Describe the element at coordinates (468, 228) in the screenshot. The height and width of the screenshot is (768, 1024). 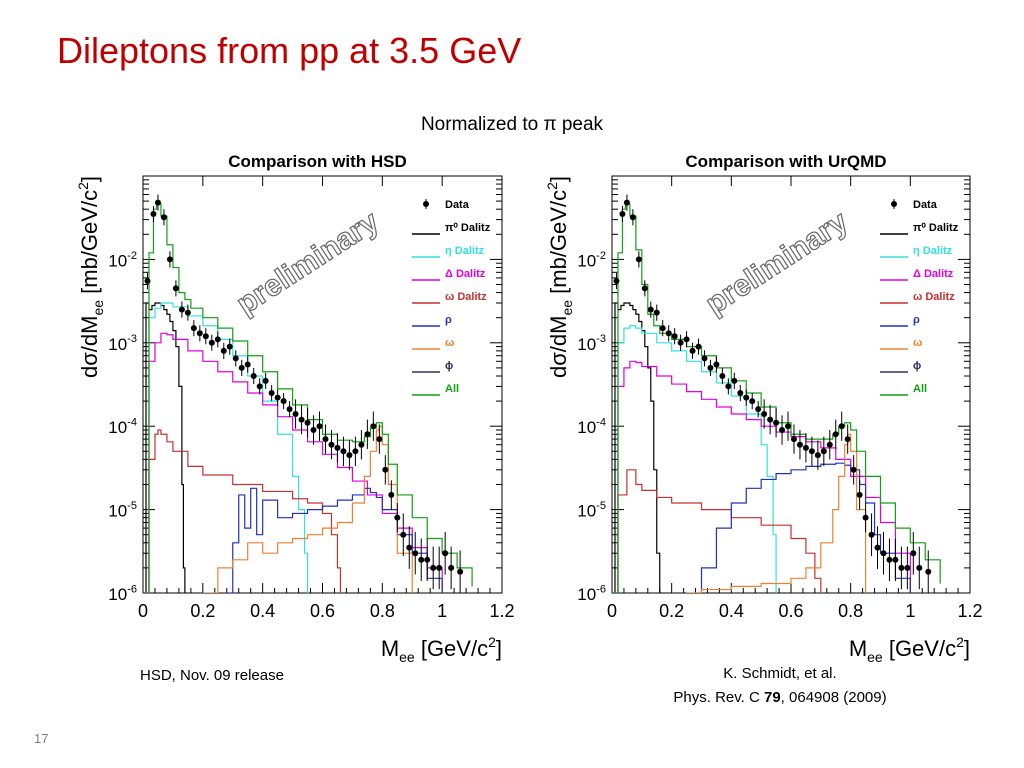
I see `legend-label: π⁰ Dalitz` at that location.